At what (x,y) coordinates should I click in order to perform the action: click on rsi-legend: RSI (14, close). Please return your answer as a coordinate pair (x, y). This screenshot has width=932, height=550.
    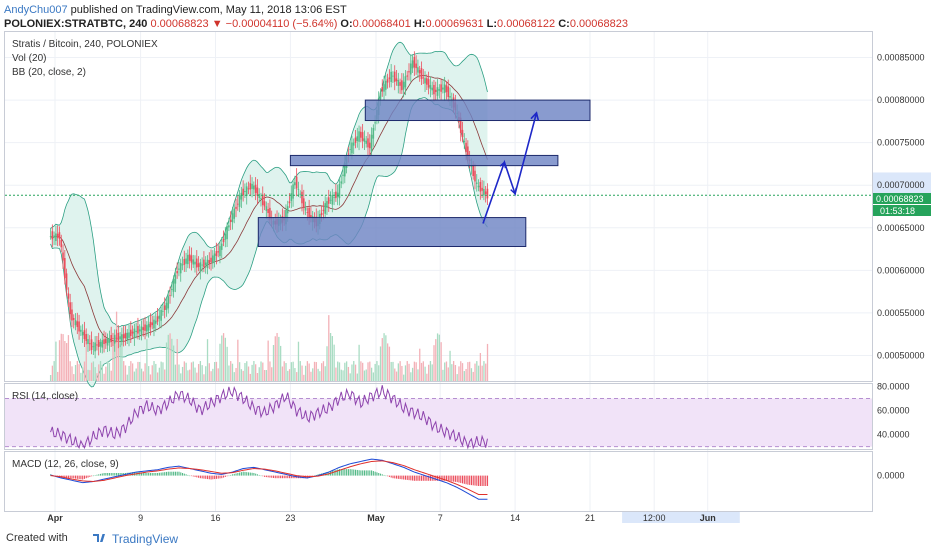
    Looking at the image, I should click on (45, 396).